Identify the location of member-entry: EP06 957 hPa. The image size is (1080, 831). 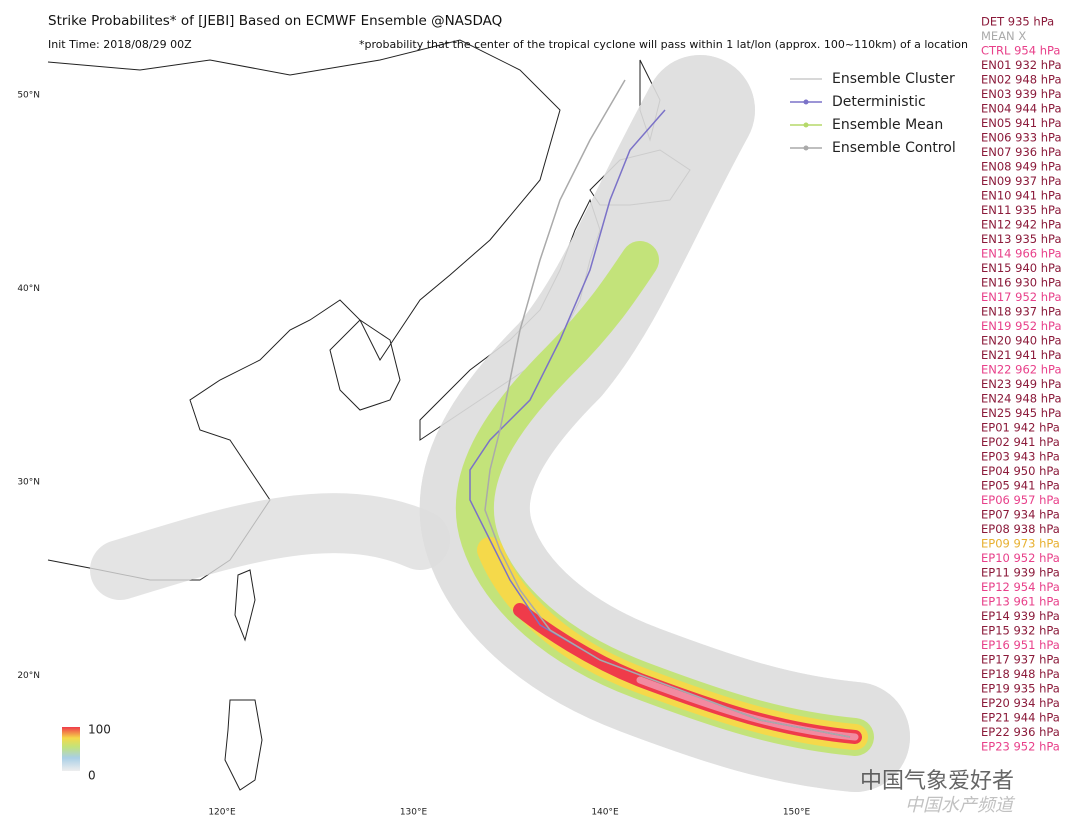
(1020, 500).